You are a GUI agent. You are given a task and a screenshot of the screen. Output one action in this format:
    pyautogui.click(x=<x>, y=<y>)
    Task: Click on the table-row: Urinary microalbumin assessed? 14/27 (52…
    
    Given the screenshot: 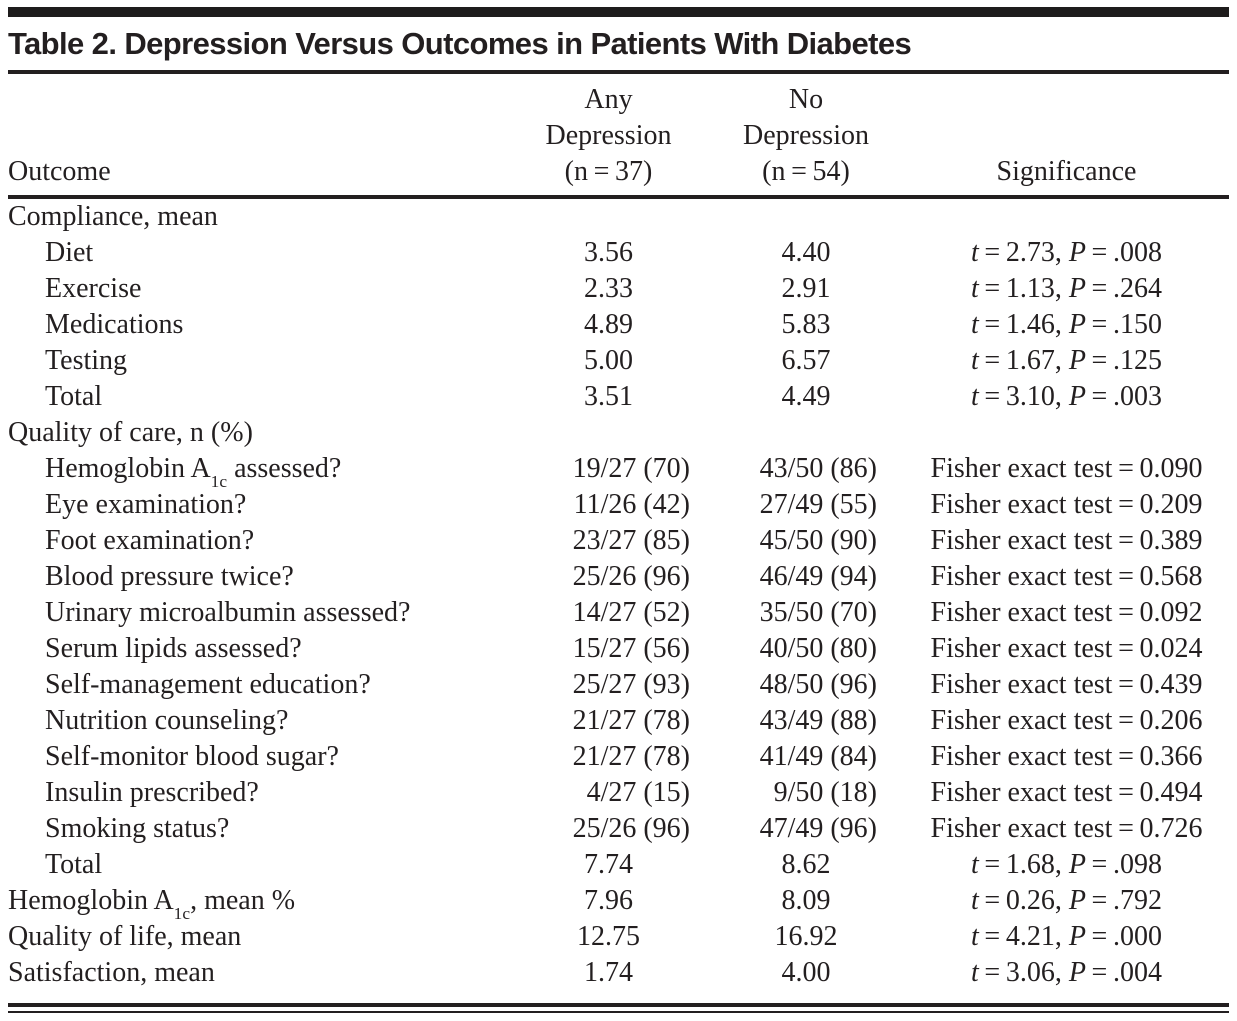 What is the action you would take?
    pyautogui.click(x=618, y=613)
    